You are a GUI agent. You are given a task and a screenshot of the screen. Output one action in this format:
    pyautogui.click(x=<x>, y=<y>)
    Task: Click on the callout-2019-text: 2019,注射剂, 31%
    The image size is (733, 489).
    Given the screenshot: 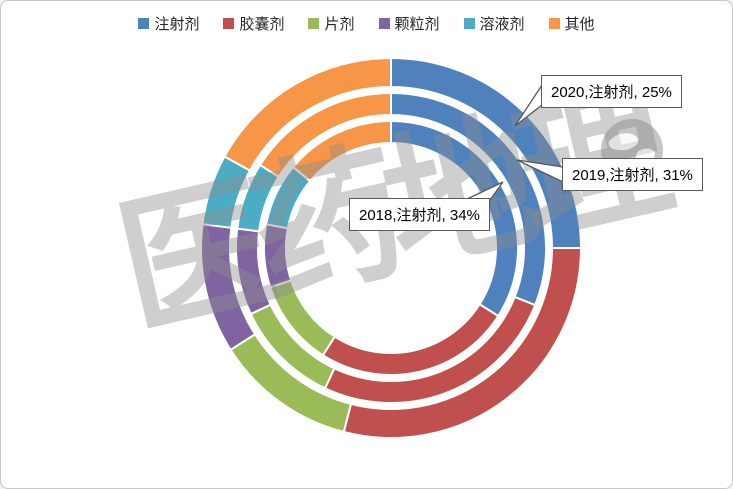 What is the action you would take?
    pyautogui.click(x=632, y=175)
    